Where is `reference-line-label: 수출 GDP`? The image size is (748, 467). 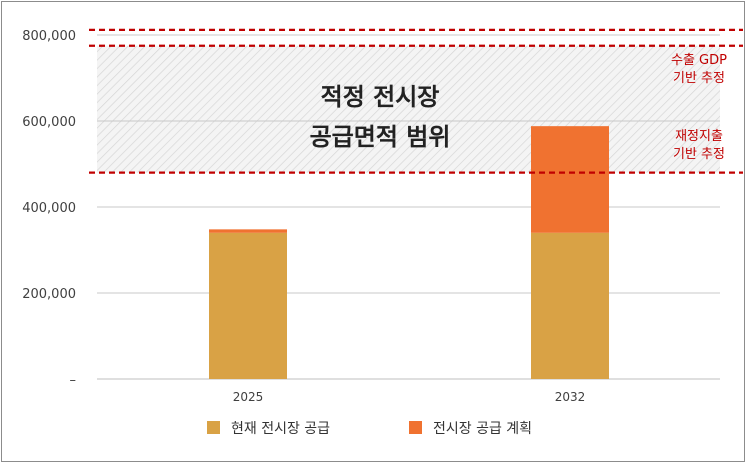 reference-line-label: 수출 GDP is located at coordinates (699, 60).